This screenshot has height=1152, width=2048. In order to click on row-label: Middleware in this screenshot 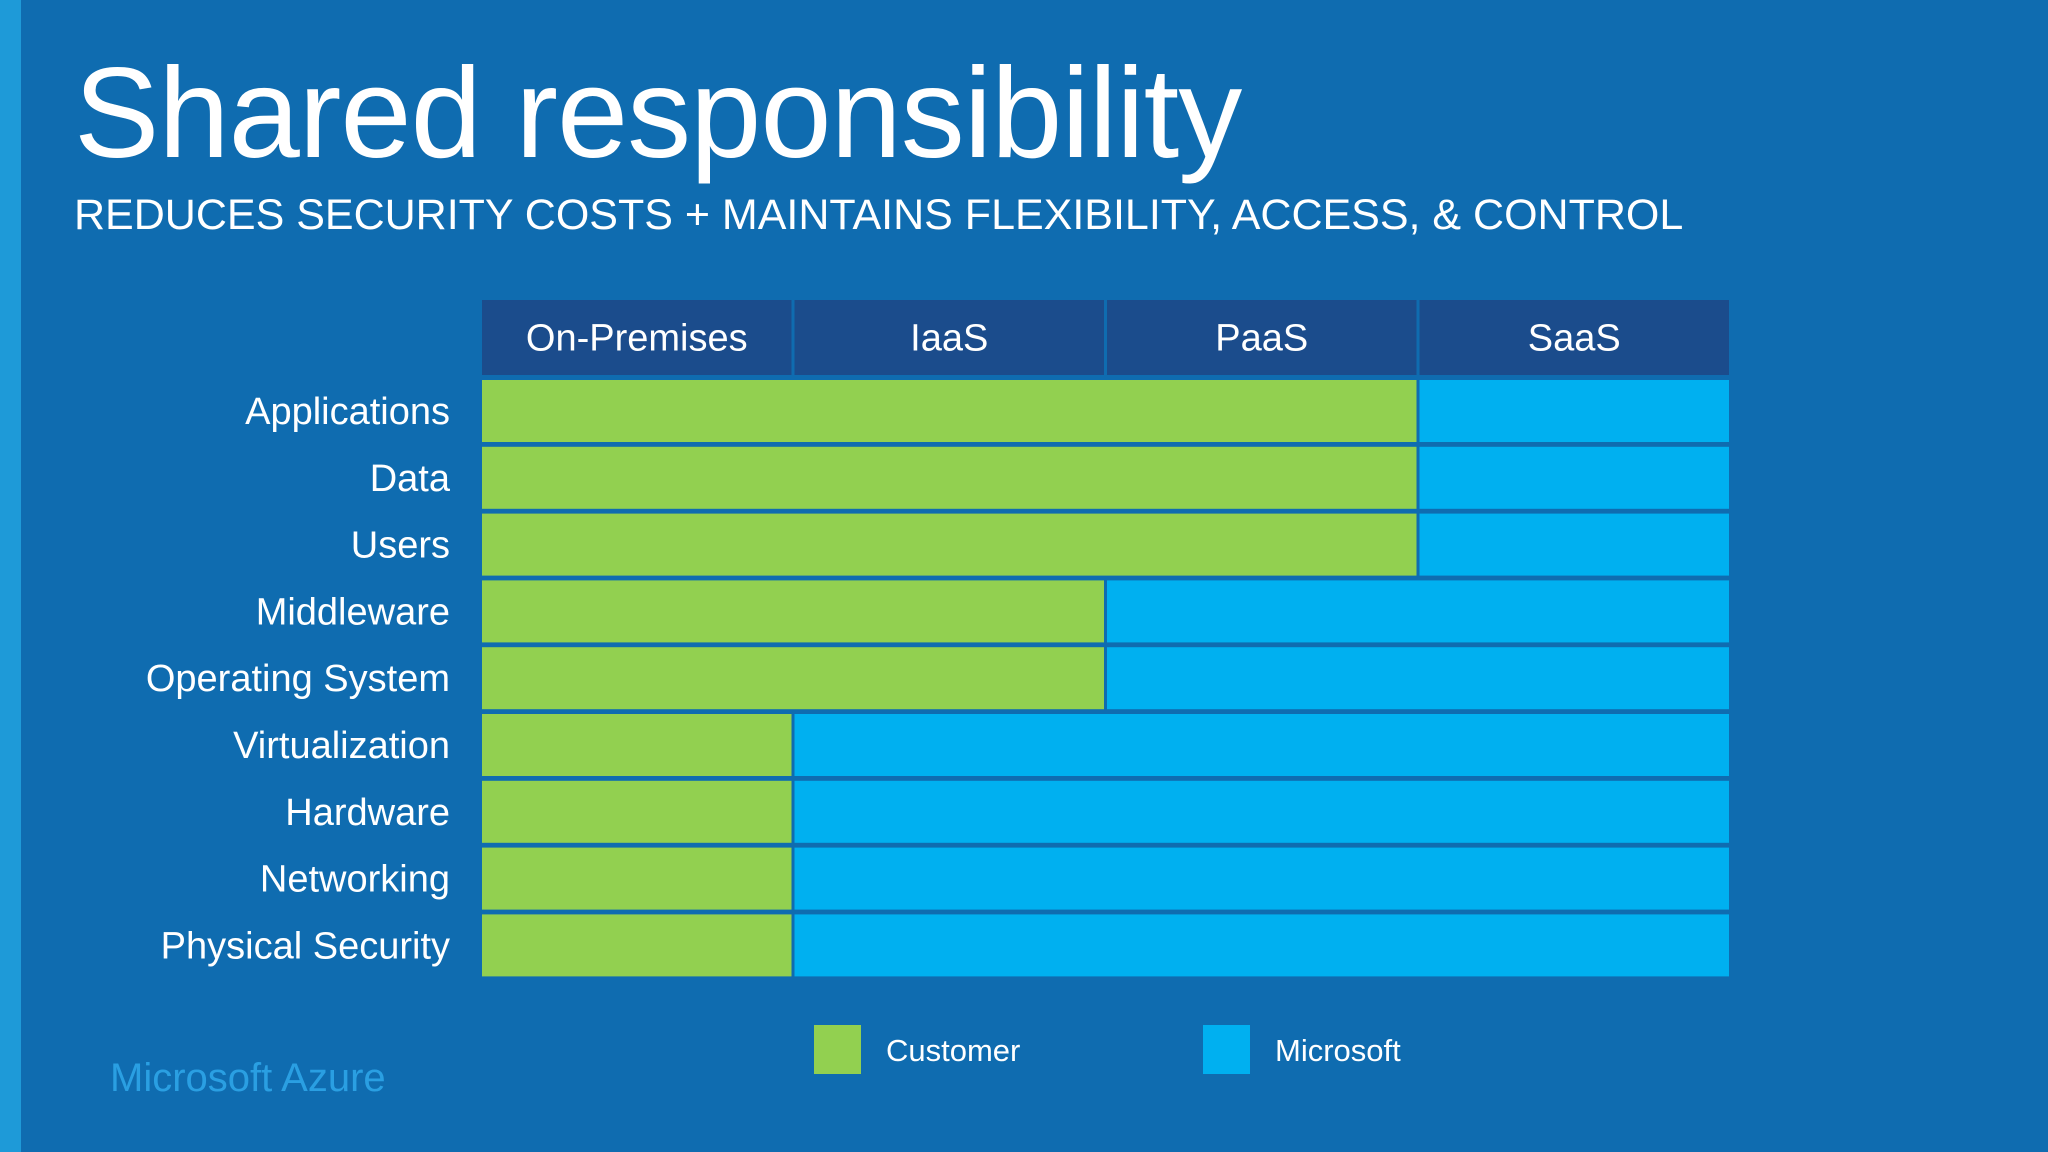, I will do `click(353, 612)`.